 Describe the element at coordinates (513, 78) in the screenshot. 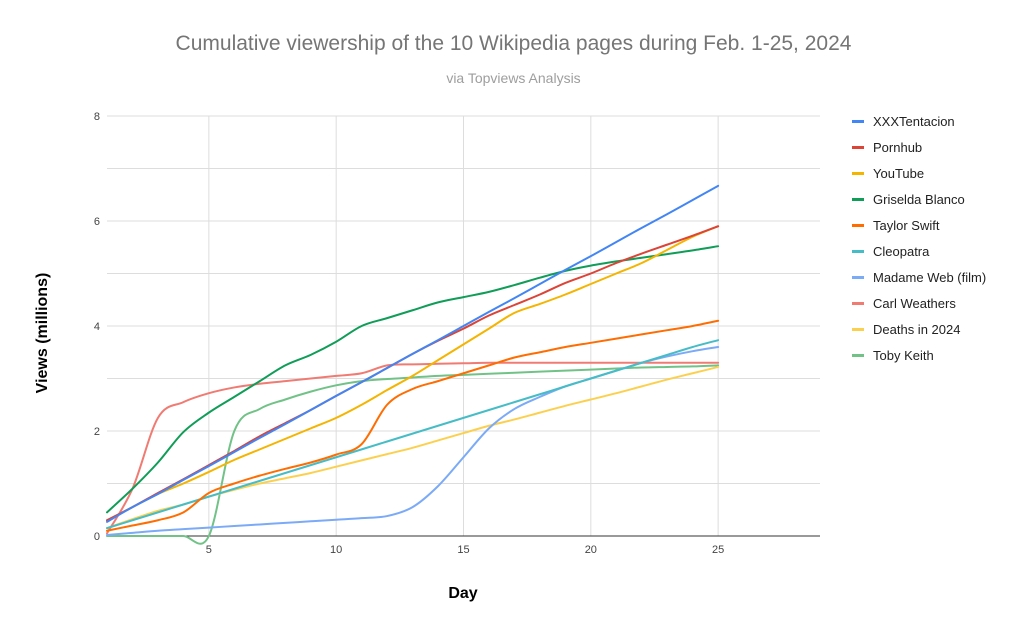

I see `chart-subtitle: via Topviews Analysis` at that location.